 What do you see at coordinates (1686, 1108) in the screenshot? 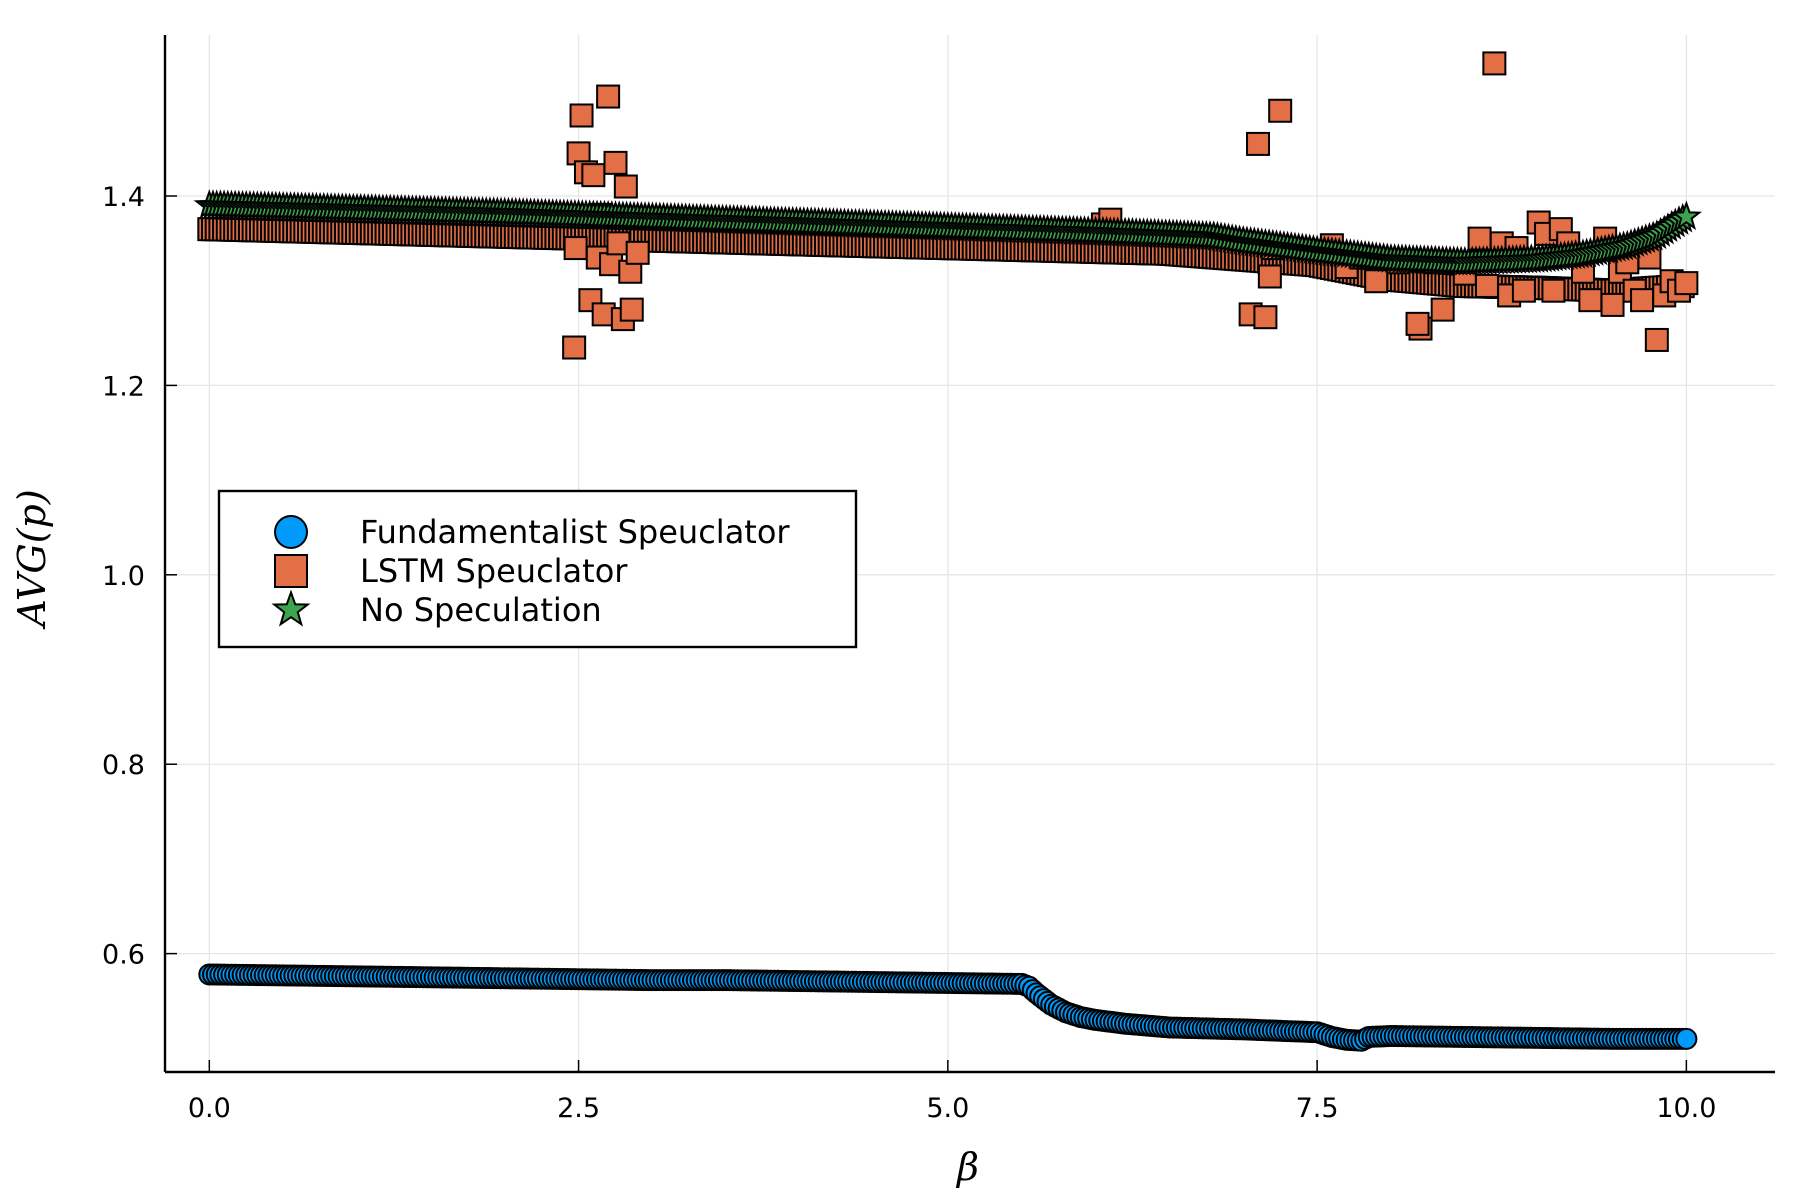
I see `x-tick-label: 10.0` at bounding box center [1686, 1108].